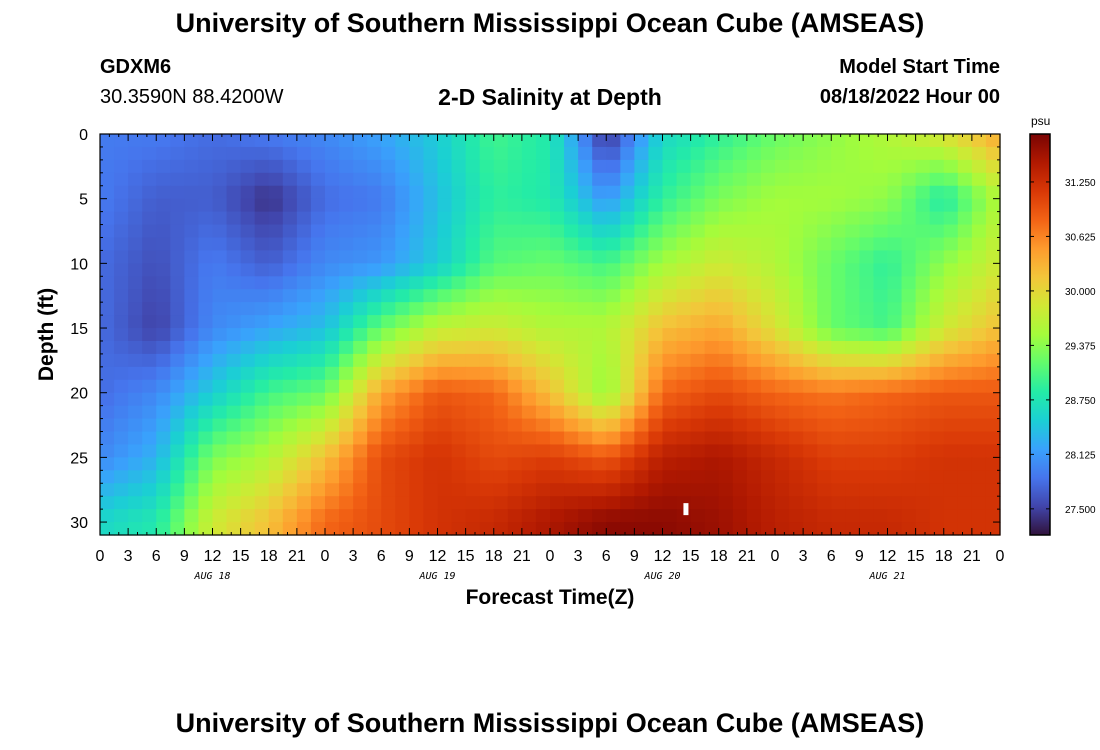 The height and width of the screenshot is (750, 1100). I want to click on x-tick-label: 15, so click(241, 556).